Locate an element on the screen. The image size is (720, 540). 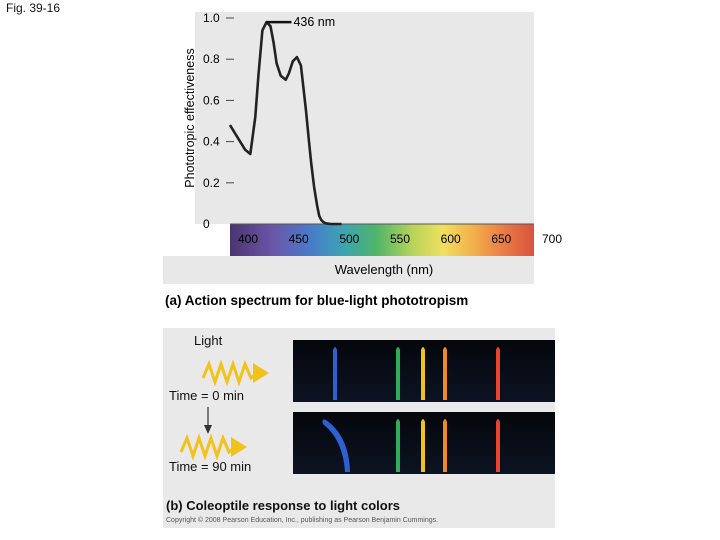
y-tick-label: 0 is located at coordinates (206, 224).